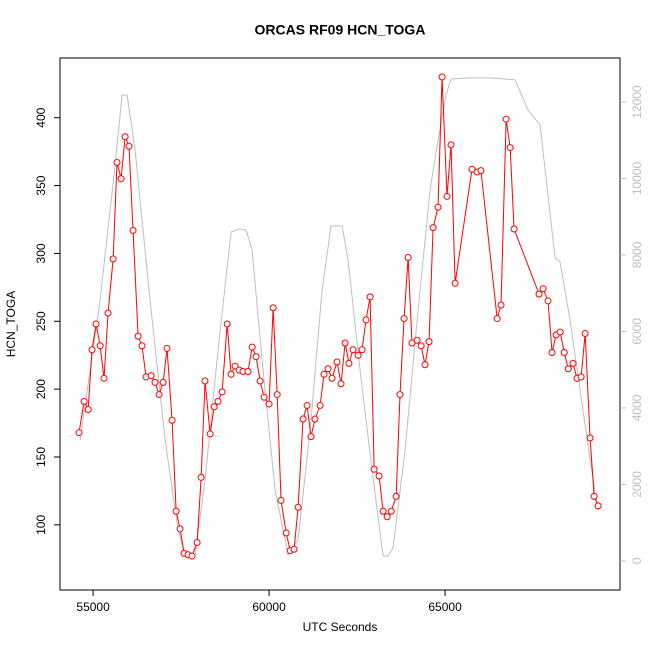 This screenshot has height=655, width=650. I want to click on y2-tick-label: 8000, so click(637, 254).